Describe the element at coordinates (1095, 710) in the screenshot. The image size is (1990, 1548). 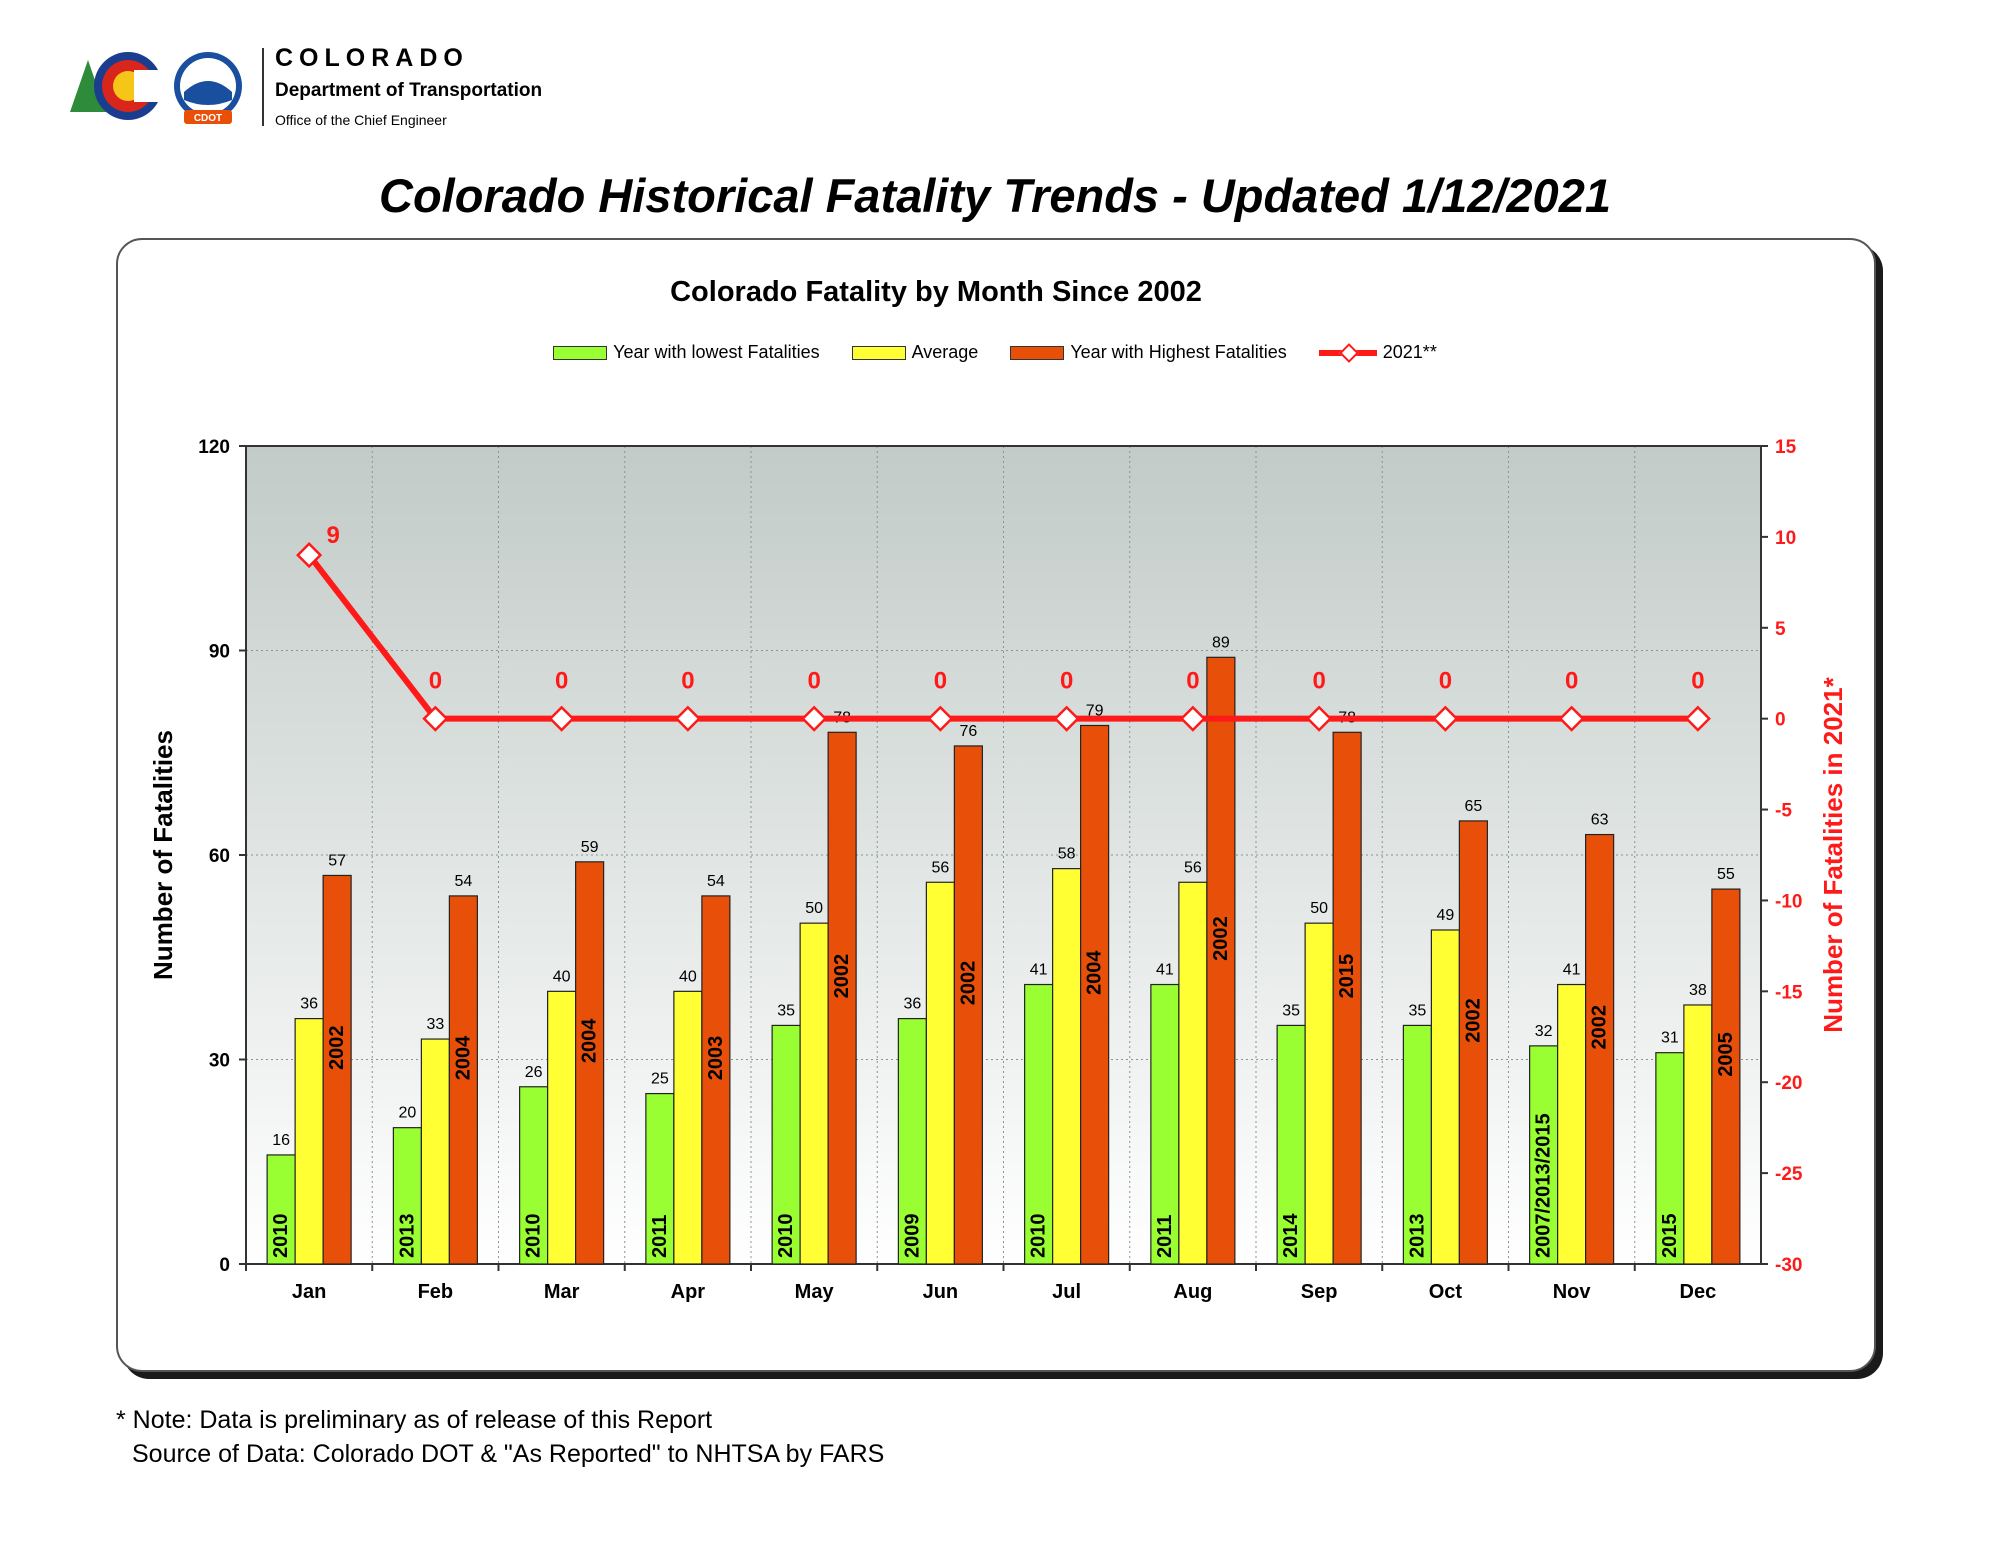
I see `data-label: 79` at that location.